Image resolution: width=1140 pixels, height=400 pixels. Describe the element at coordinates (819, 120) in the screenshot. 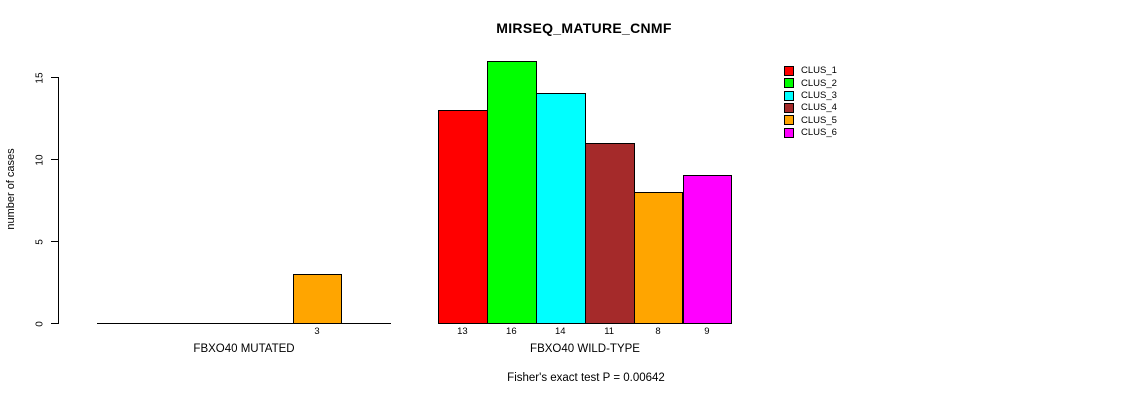

I see `legend-label-clus_5: CLUS_5` at that location.